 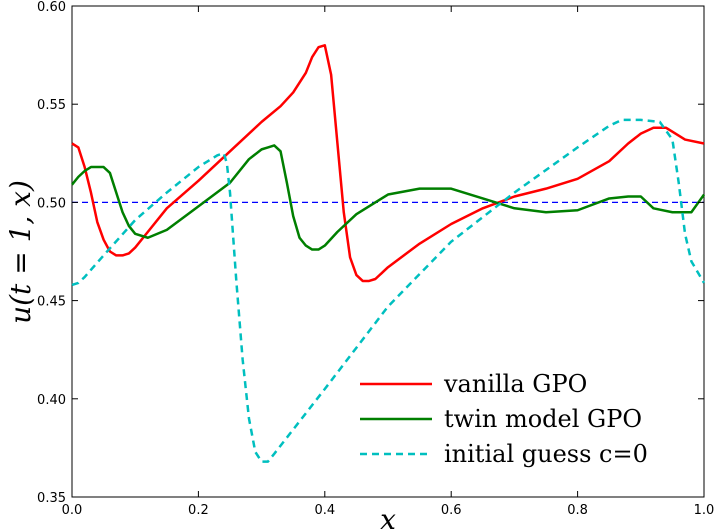 What do you see at coordinates (324, 510) in the screenshot?
I see `x-tick-label: 0.4` at bounding box center [324, 510].